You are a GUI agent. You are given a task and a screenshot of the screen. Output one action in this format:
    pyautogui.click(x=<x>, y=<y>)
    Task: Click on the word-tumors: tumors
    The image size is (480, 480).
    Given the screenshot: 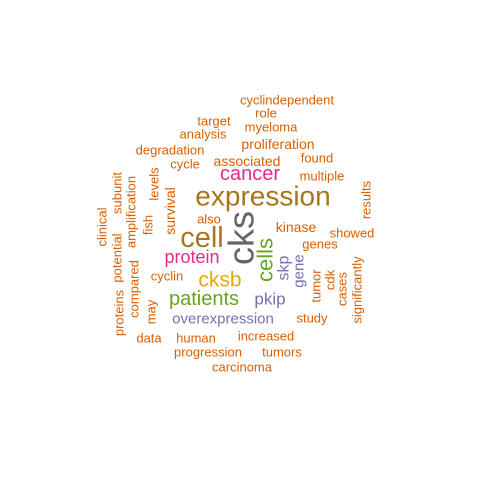 What is the action you would take?
    pyautogui.click(x=282, y=352)
    